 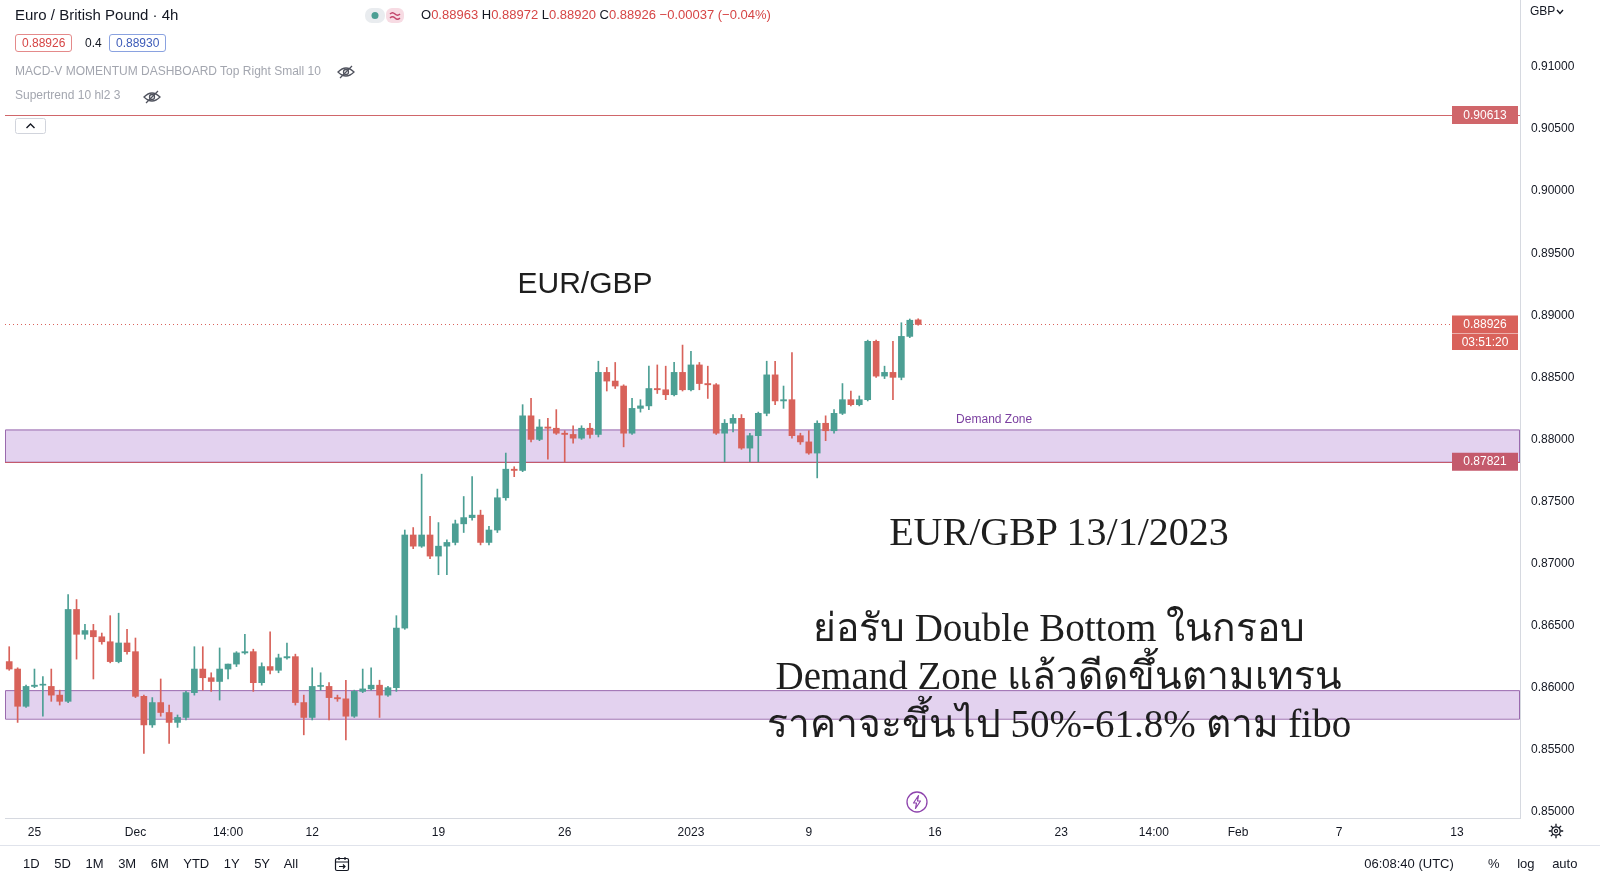 What do you see at coordinates (312, 831) in the screenshot?
I see `x-tick-label: 12` at bounding box center [312, 831].